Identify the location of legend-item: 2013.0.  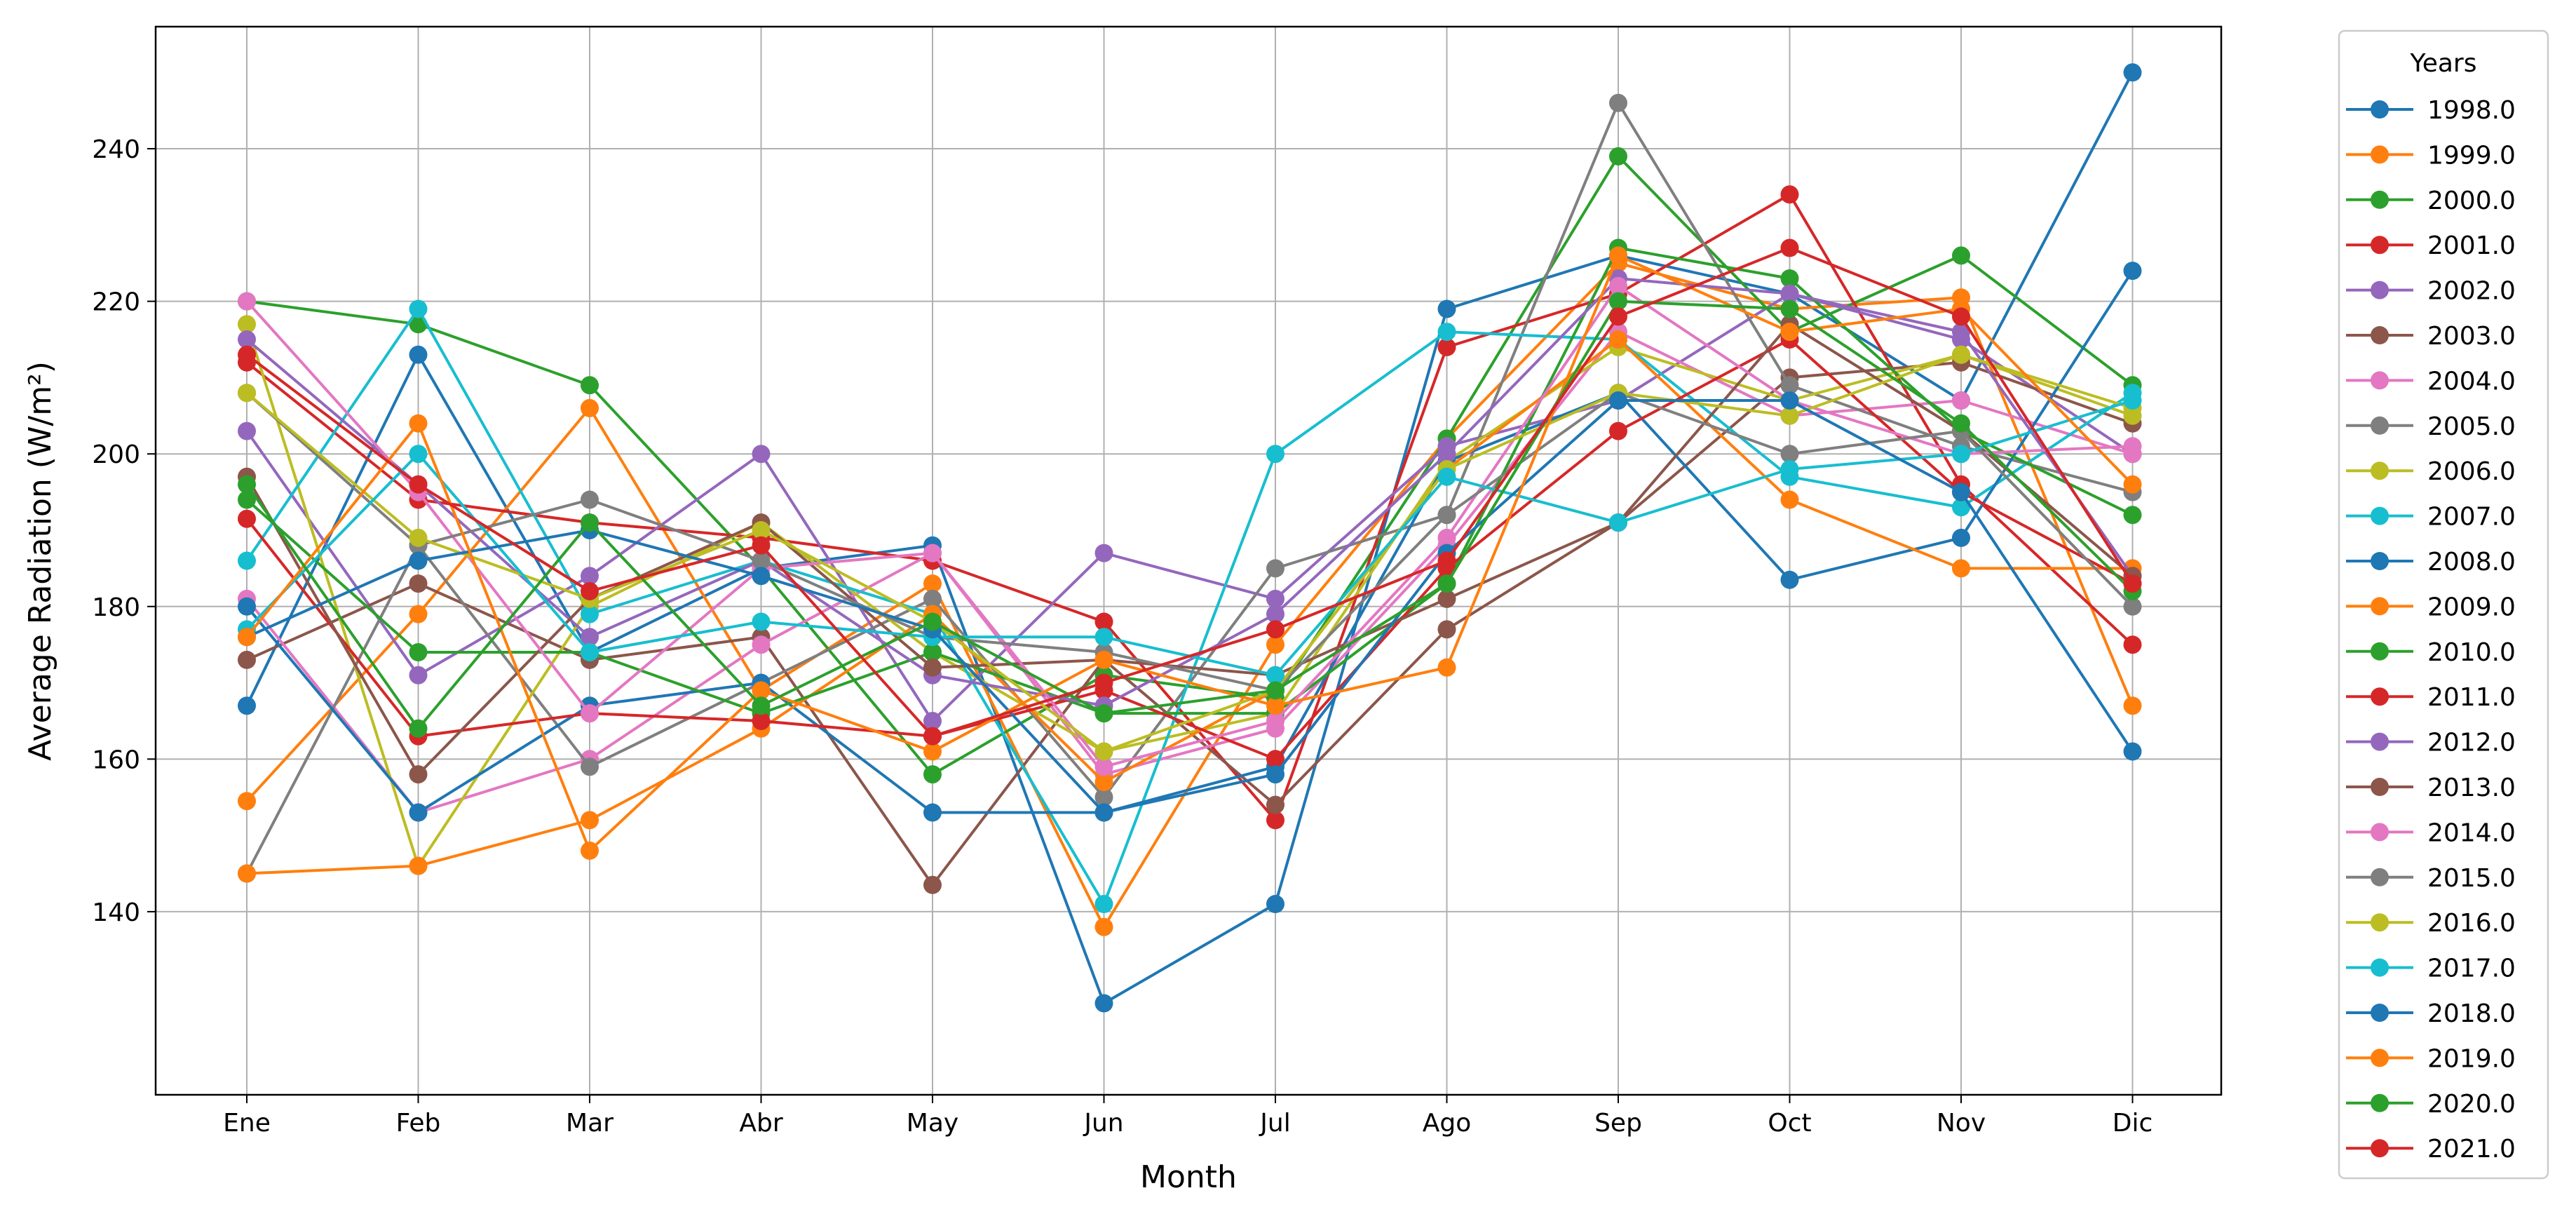
(2431, 788).